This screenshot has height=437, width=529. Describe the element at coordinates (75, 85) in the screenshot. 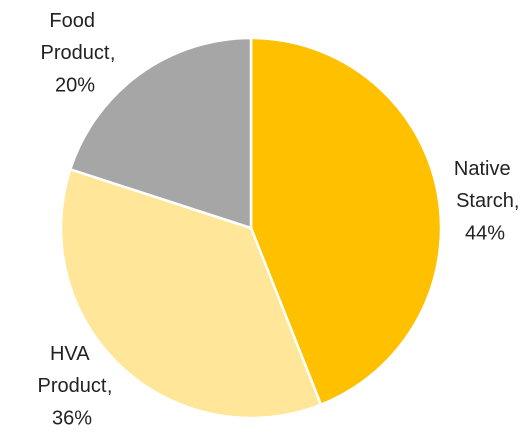

I see `value-label: 20%` at that location.